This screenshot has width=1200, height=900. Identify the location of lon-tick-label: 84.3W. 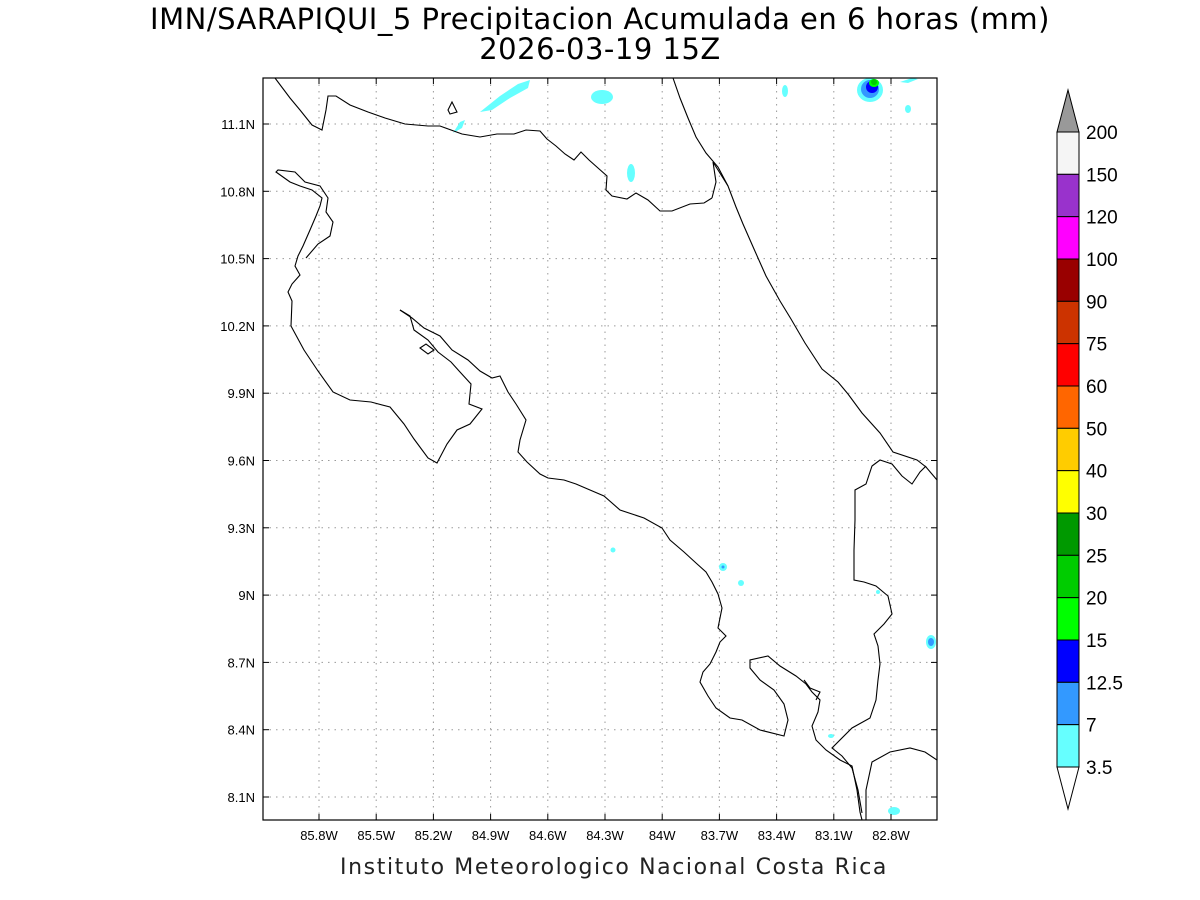
(605, 835).